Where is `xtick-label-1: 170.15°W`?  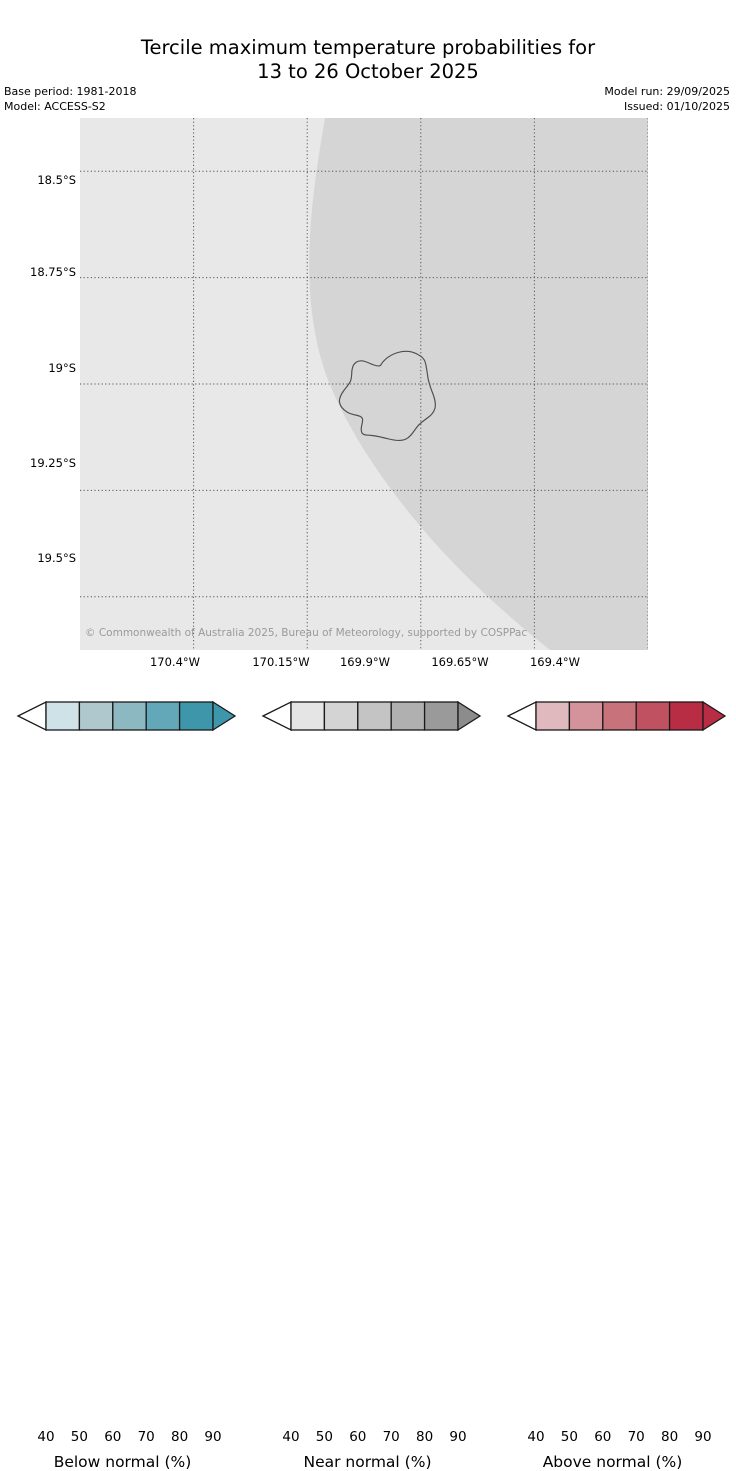
xtick-label-1: 170.15°W is located at coordinates (281, 662).